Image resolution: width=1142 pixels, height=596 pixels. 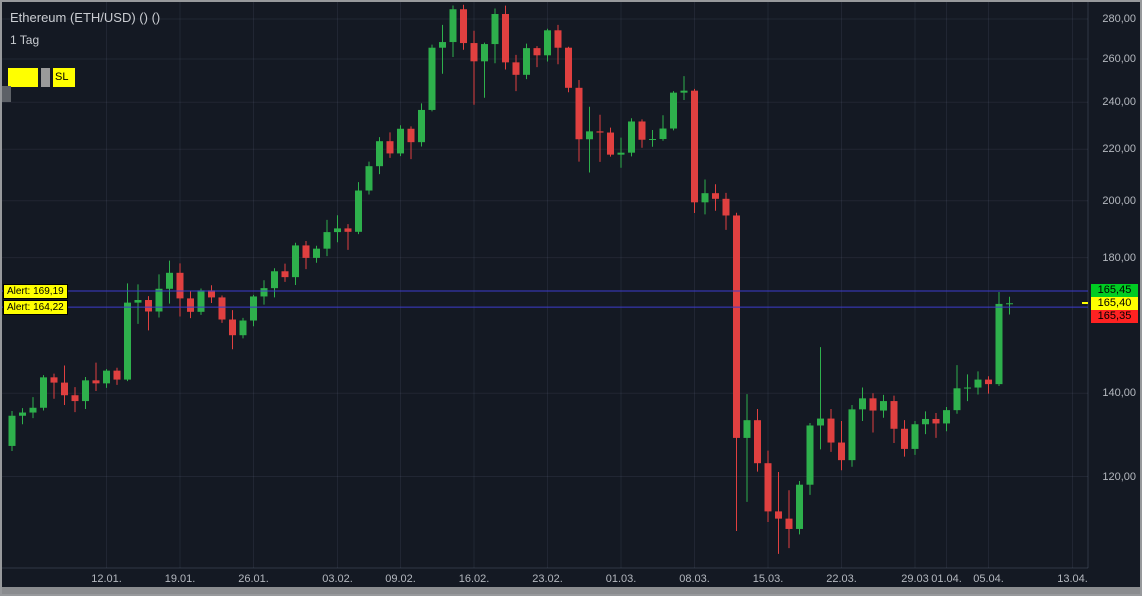 What do you see at coordinates (6, 94) in the screenshot?
I see `left-edge-tab` at bounding box center [6, 94].